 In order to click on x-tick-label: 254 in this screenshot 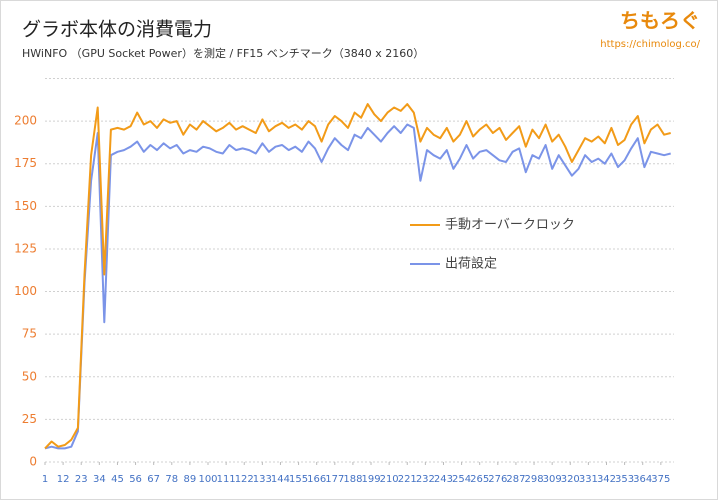, I will do `click(461, 479)`.